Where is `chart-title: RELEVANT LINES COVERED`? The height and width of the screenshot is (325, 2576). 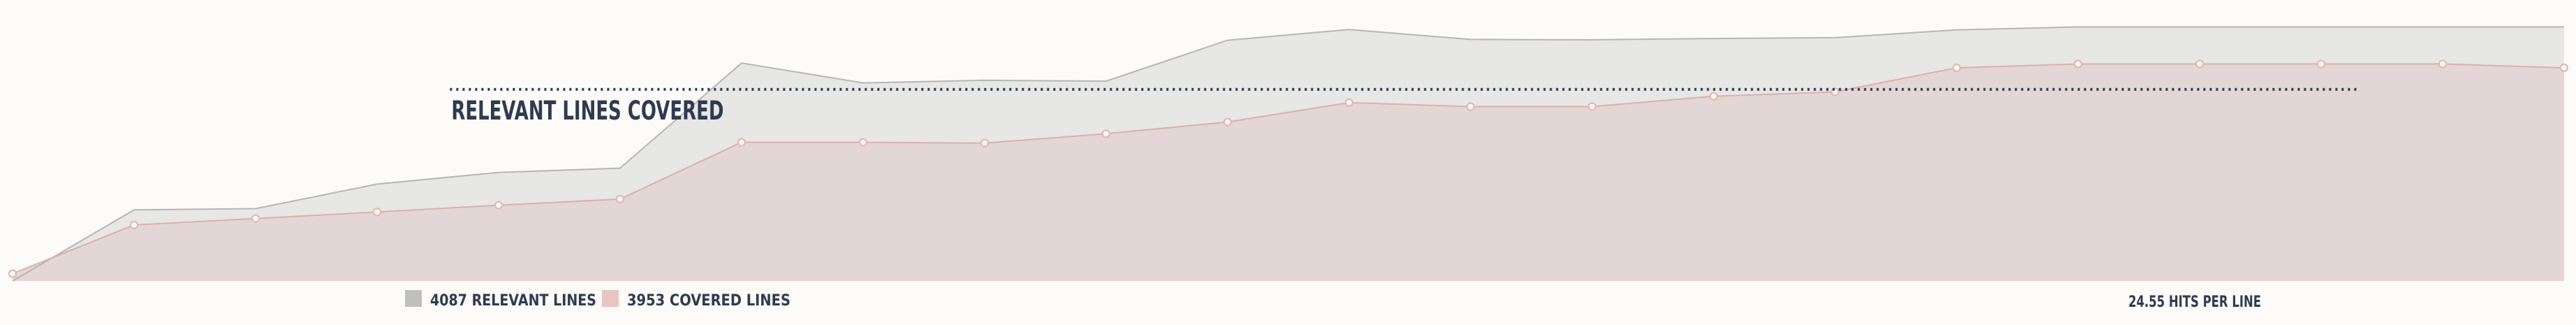 chart-title: RELEVANT LINES COVERED is located at coordinates (587, 111).